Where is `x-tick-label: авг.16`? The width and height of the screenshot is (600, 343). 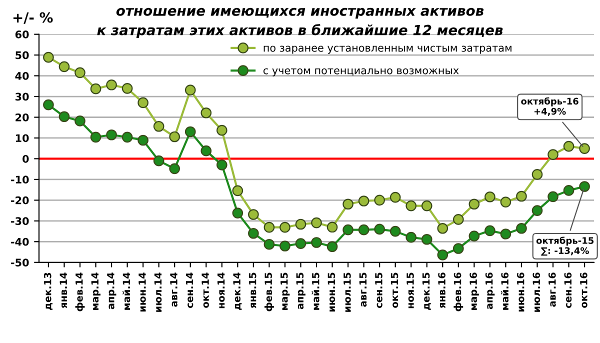
x-tick-label: авг.16 is located at coordinates (552, 289).